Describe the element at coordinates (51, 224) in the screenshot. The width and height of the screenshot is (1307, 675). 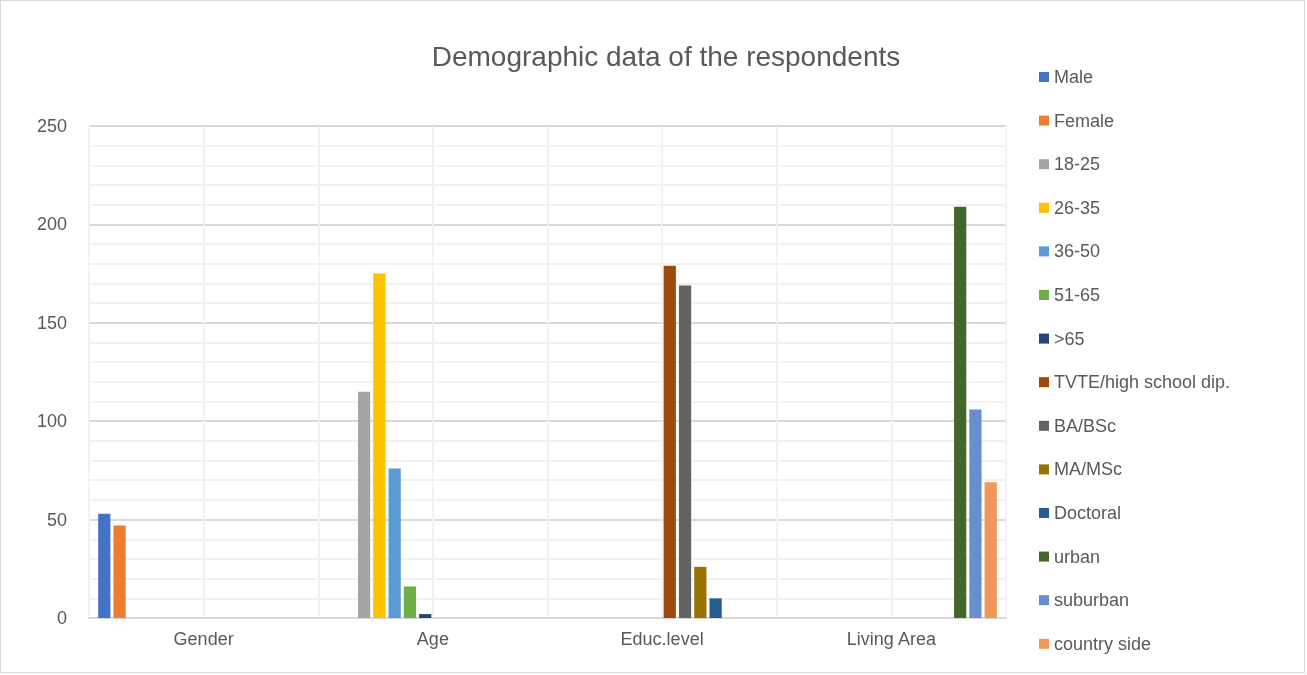
I see `y-tick-label: 200` at that location.